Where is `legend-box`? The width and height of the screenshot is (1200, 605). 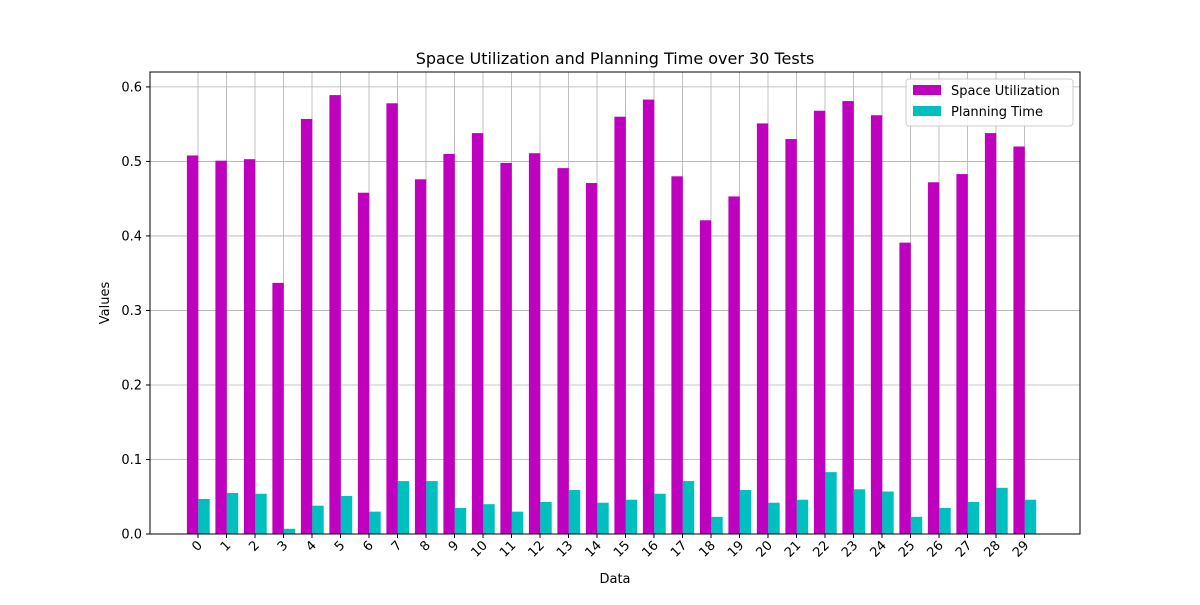 legend-box is located at coordinates (989, 102).